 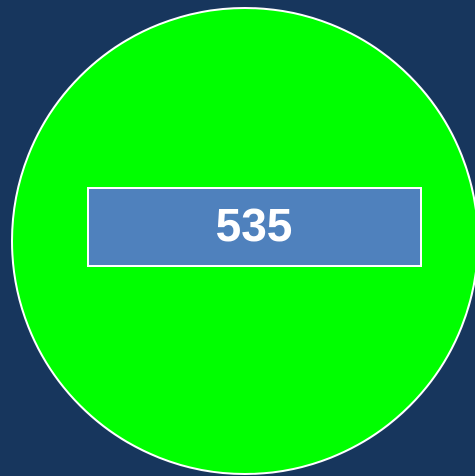 I want to click on label-box, so click(x=254, y=227).